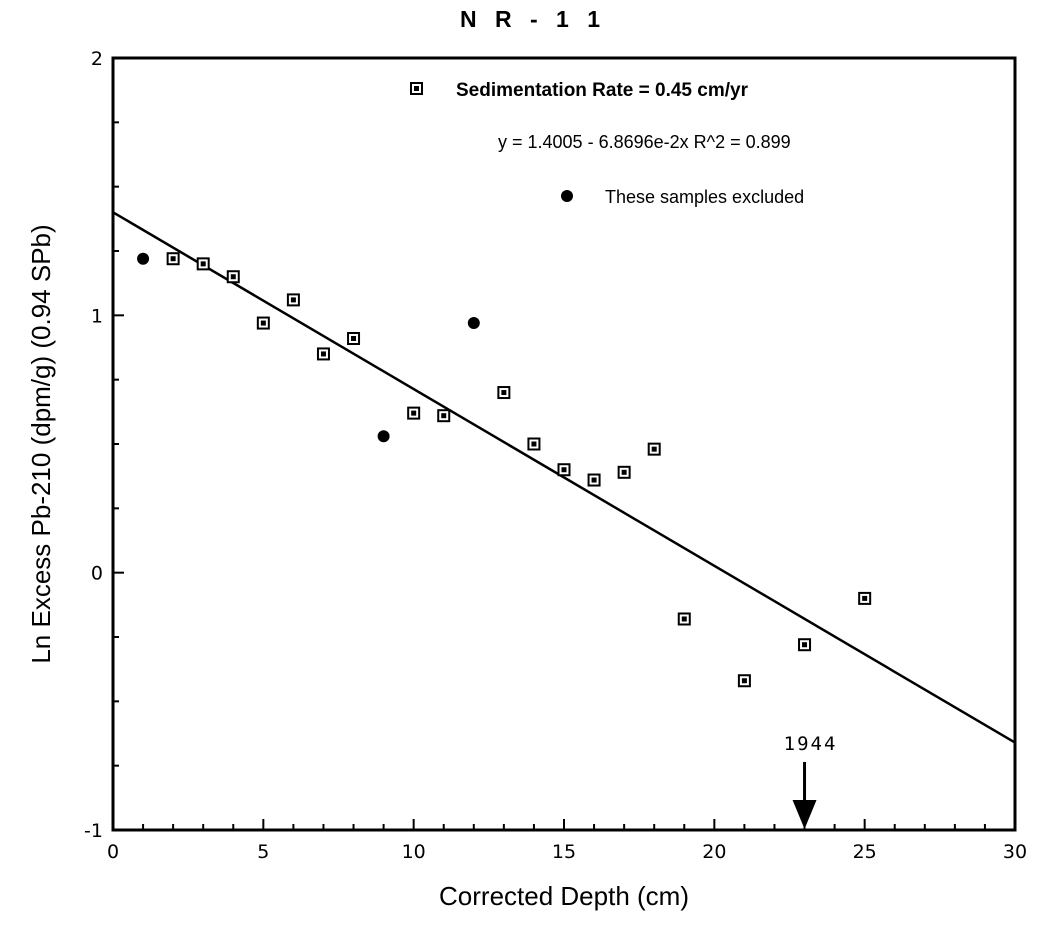  I want to click on legend-label-excluded: These samples excluded, so click(704, 197).